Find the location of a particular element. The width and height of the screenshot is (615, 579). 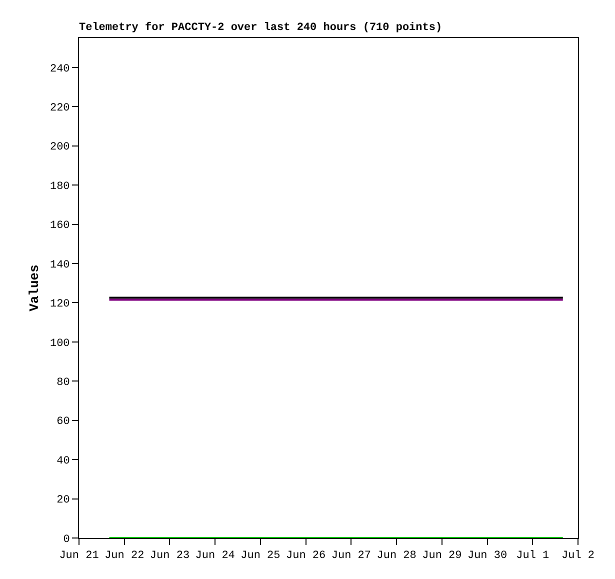

x-tick-label: Jun 27 is located at coordinates (351, 556).